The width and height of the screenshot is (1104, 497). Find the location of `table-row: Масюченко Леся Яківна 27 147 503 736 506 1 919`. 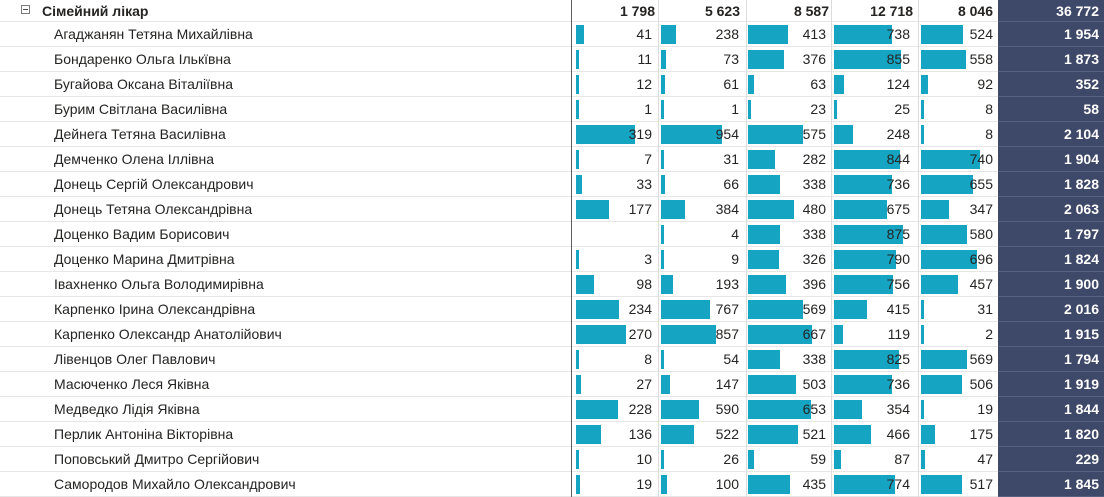

table-row: Масюченко Леся Яківна 27 147 503 736 506 1 919 is located at coordinates (552, 384).